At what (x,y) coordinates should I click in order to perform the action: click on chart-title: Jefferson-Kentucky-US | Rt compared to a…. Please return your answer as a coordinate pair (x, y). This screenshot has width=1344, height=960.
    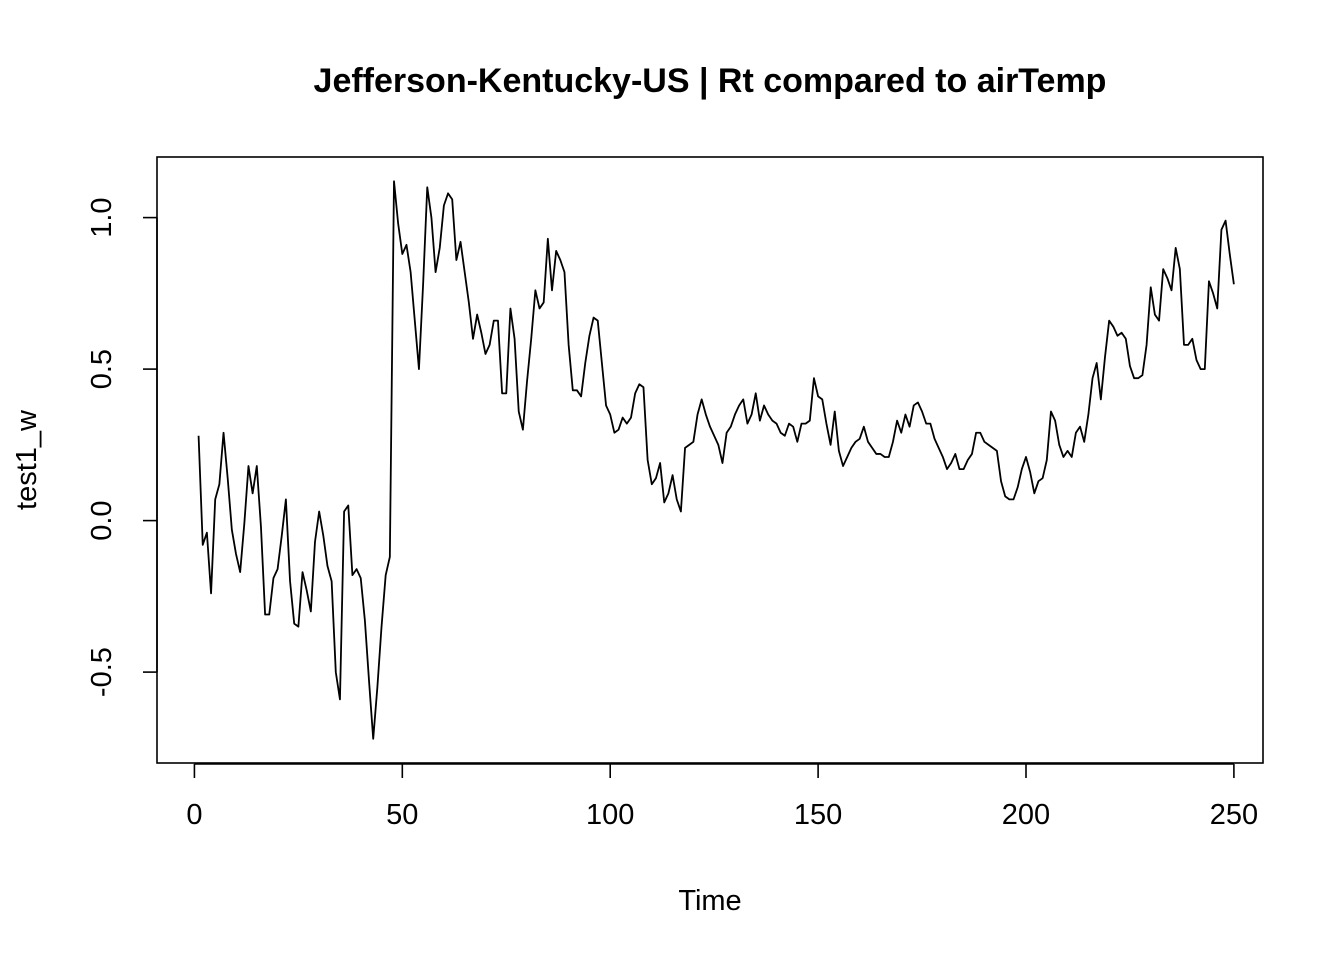
    Looking at the image, I should click on (710, 81).